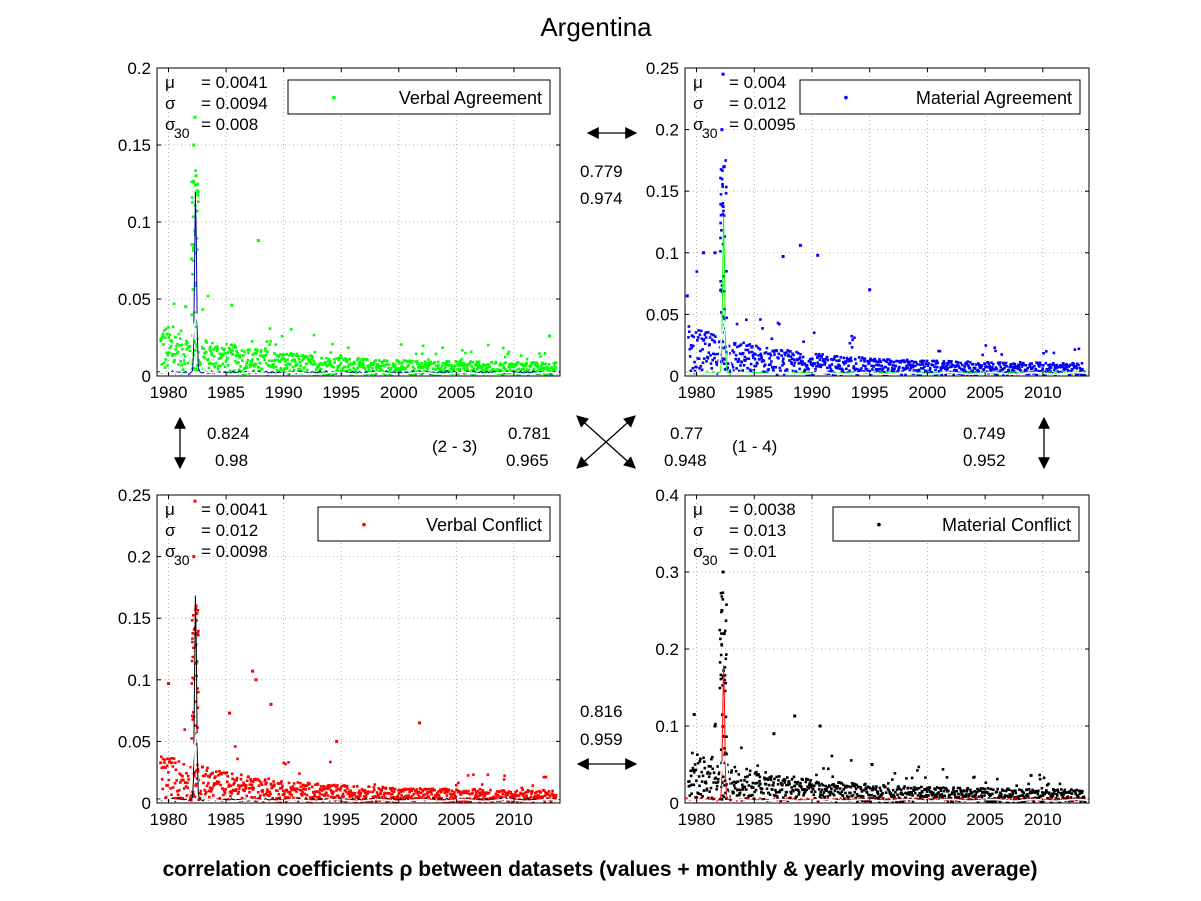 This screenshot has height=901, width=1201. I want to click on stat-value: = 0.008, so click(229, 124).